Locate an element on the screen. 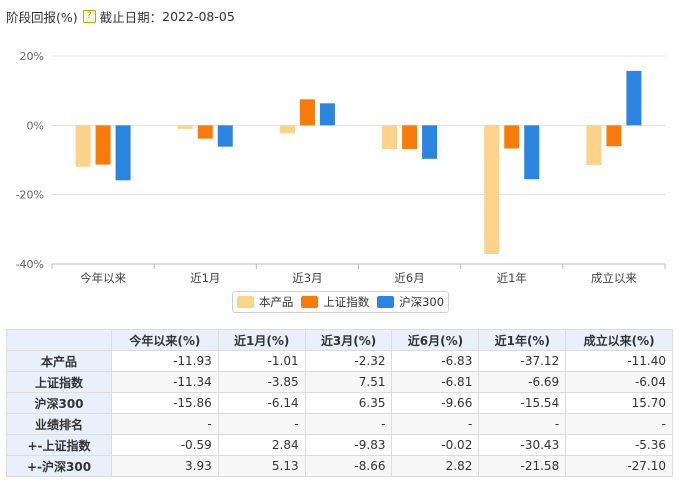 The height and width of the screenshot is (489, 679). cutoff-date-label: 截止日期： is located at coordinates (131, 17).